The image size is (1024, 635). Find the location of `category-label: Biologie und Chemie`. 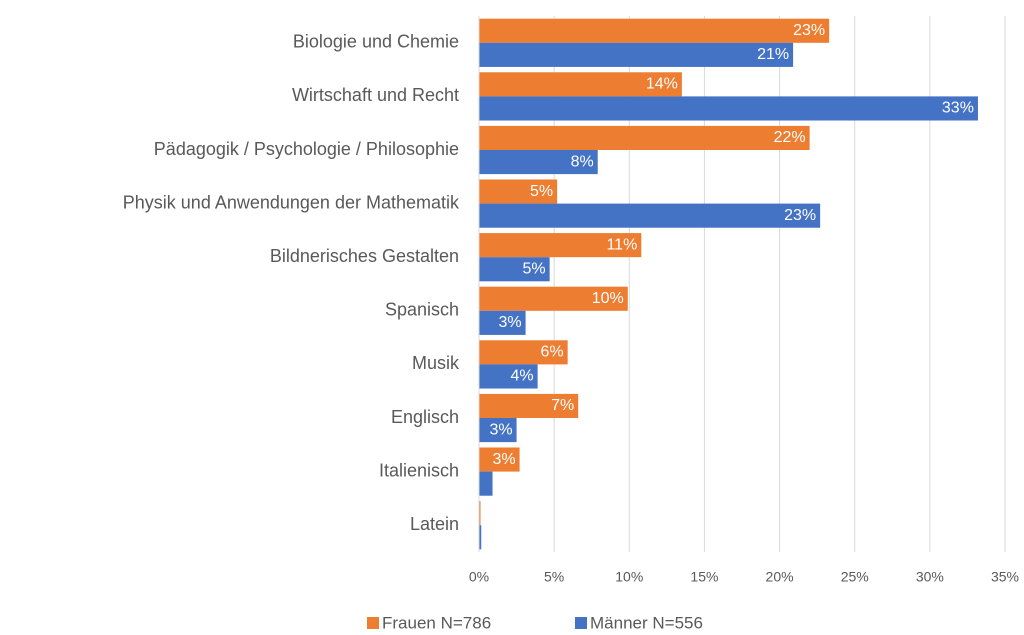

category-label: Biologie und Chemie is located at coordinates (376, 42).